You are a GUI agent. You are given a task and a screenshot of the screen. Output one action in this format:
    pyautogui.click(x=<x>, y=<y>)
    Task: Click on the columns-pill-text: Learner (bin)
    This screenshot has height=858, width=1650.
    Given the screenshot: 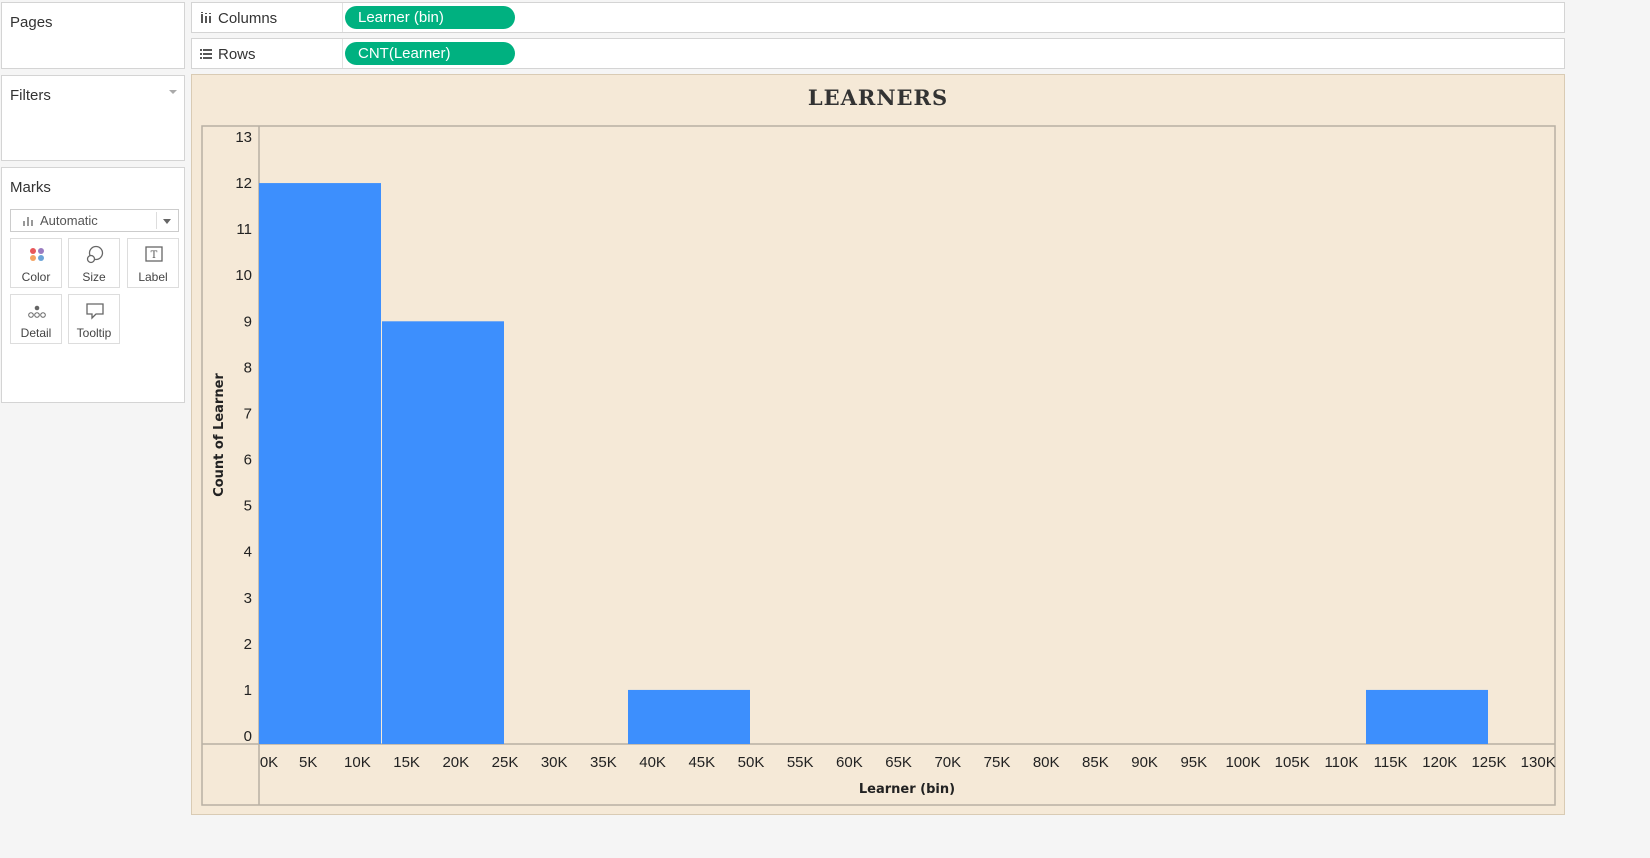 What is the action you would take?
    pyautogui.click(x=401, y=17)
    